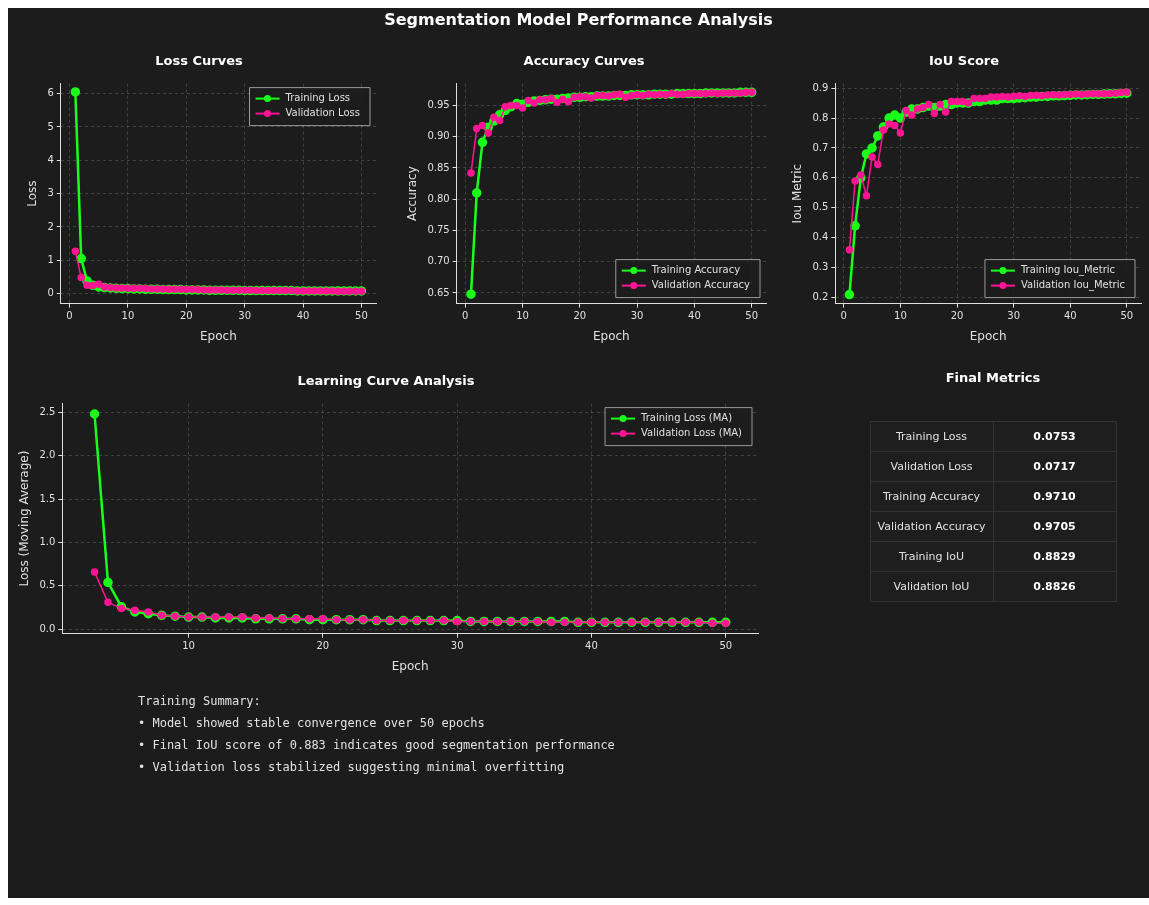 This screenshot has width=1149, height=905. What do you see at coordinates (695, 270) in the screenshot?
I see `legend-label: Training Accuracy` at bounding box center [695, 270].